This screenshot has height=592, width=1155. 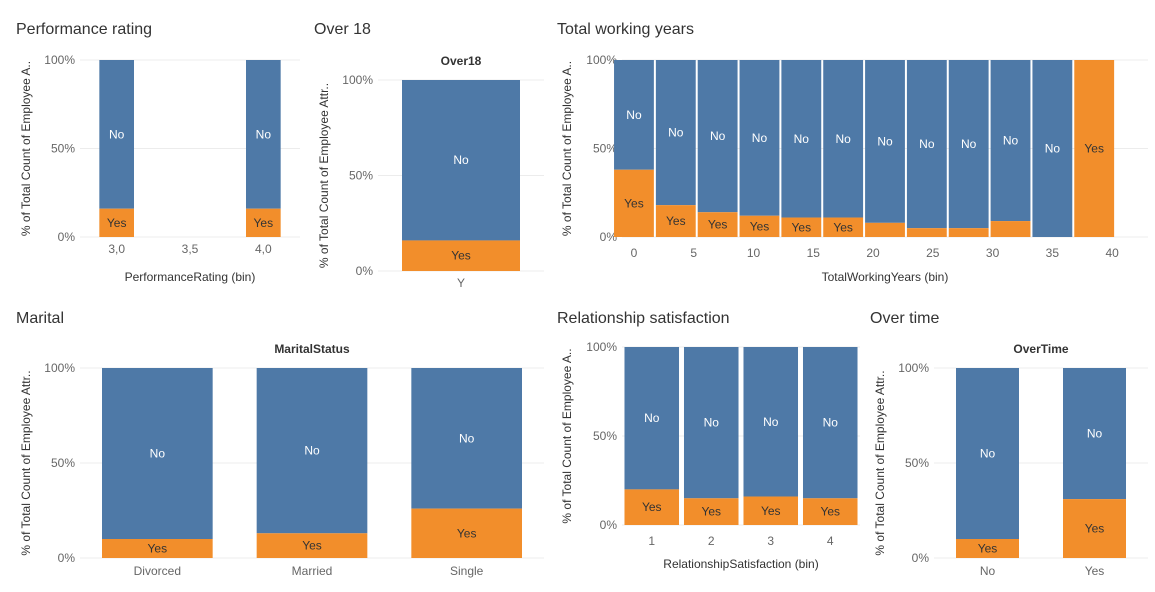 I want to click on working_years-x-tick-label: 0, so click(x=634, y=253).